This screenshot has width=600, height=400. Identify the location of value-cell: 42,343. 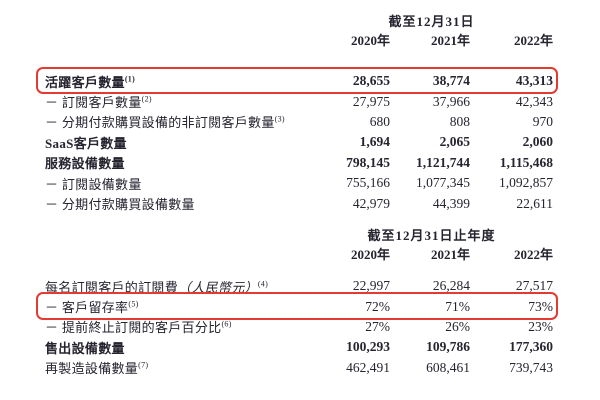
(534, 101).